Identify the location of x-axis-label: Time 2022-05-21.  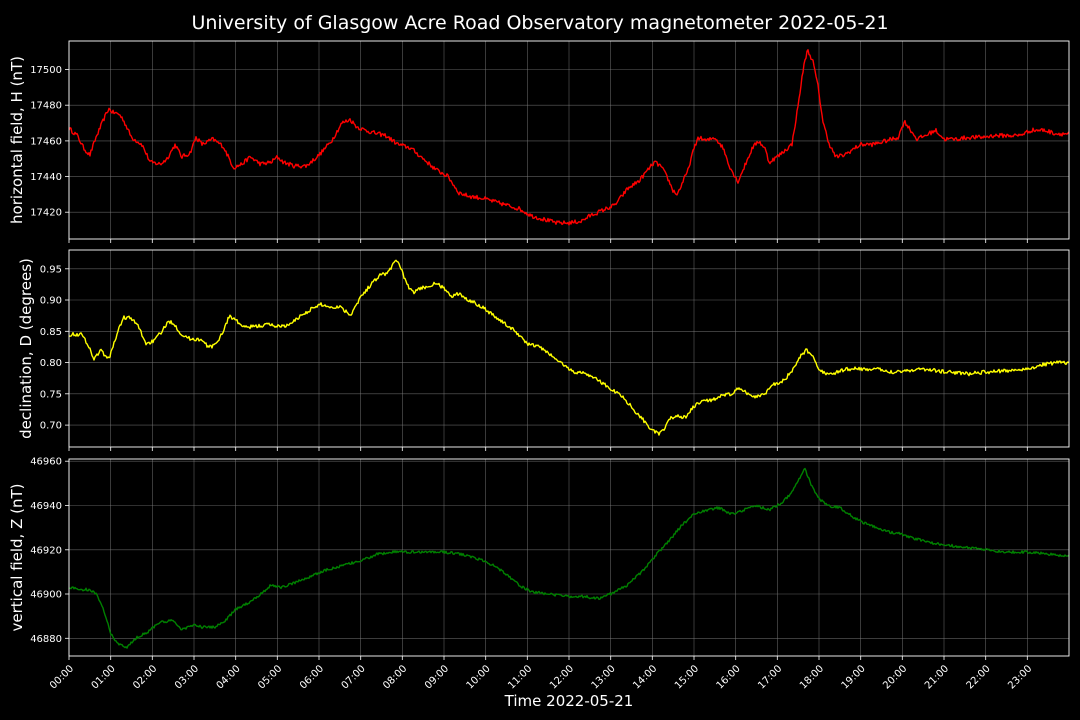
(569, 701).